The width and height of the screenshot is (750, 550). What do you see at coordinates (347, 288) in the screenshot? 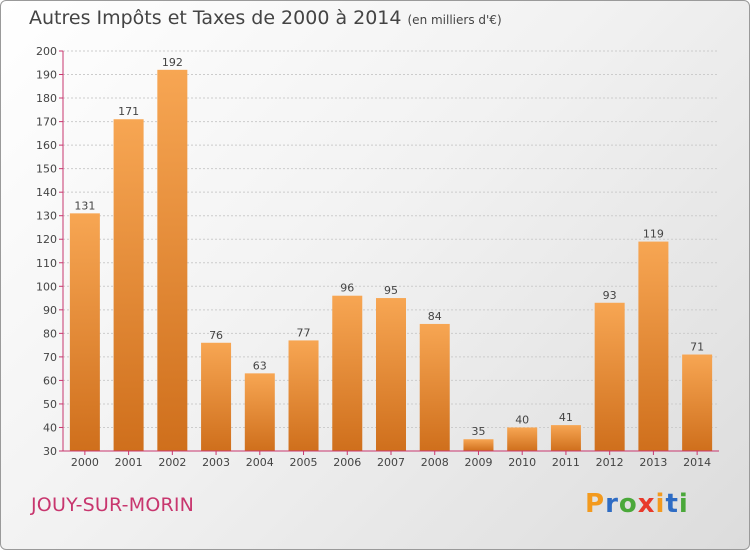
I see `value-label-2006: 96` at bounding box center [347, 288].